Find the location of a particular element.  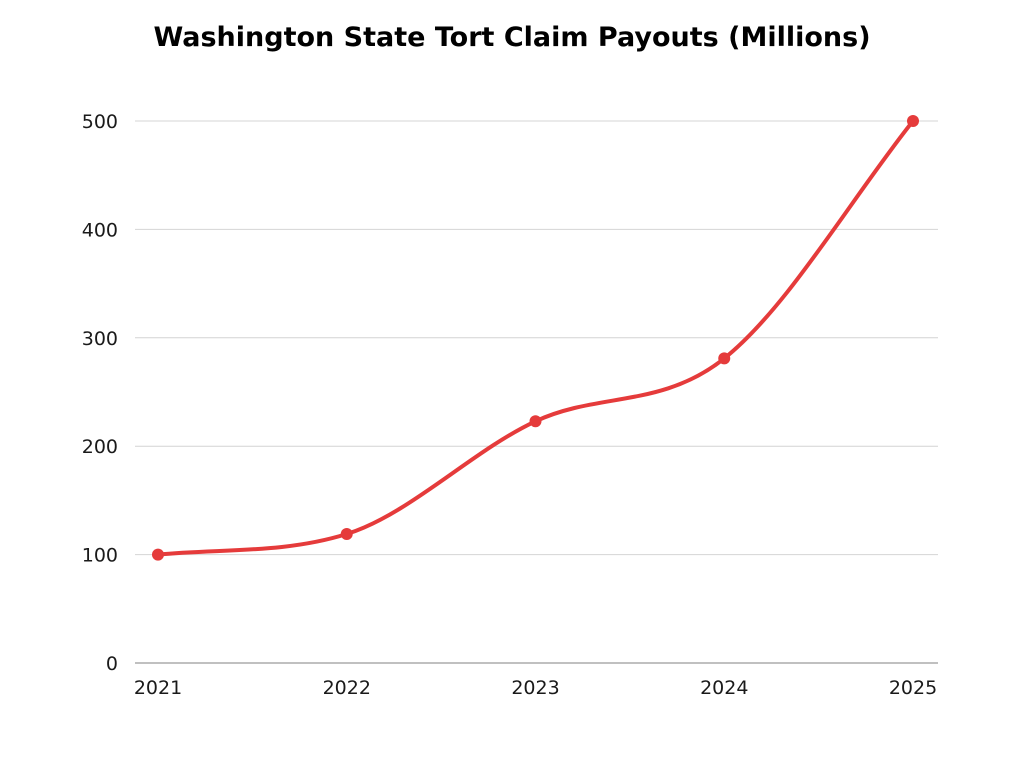

y-tick-label: 300 is located at coordinates (100, 339).